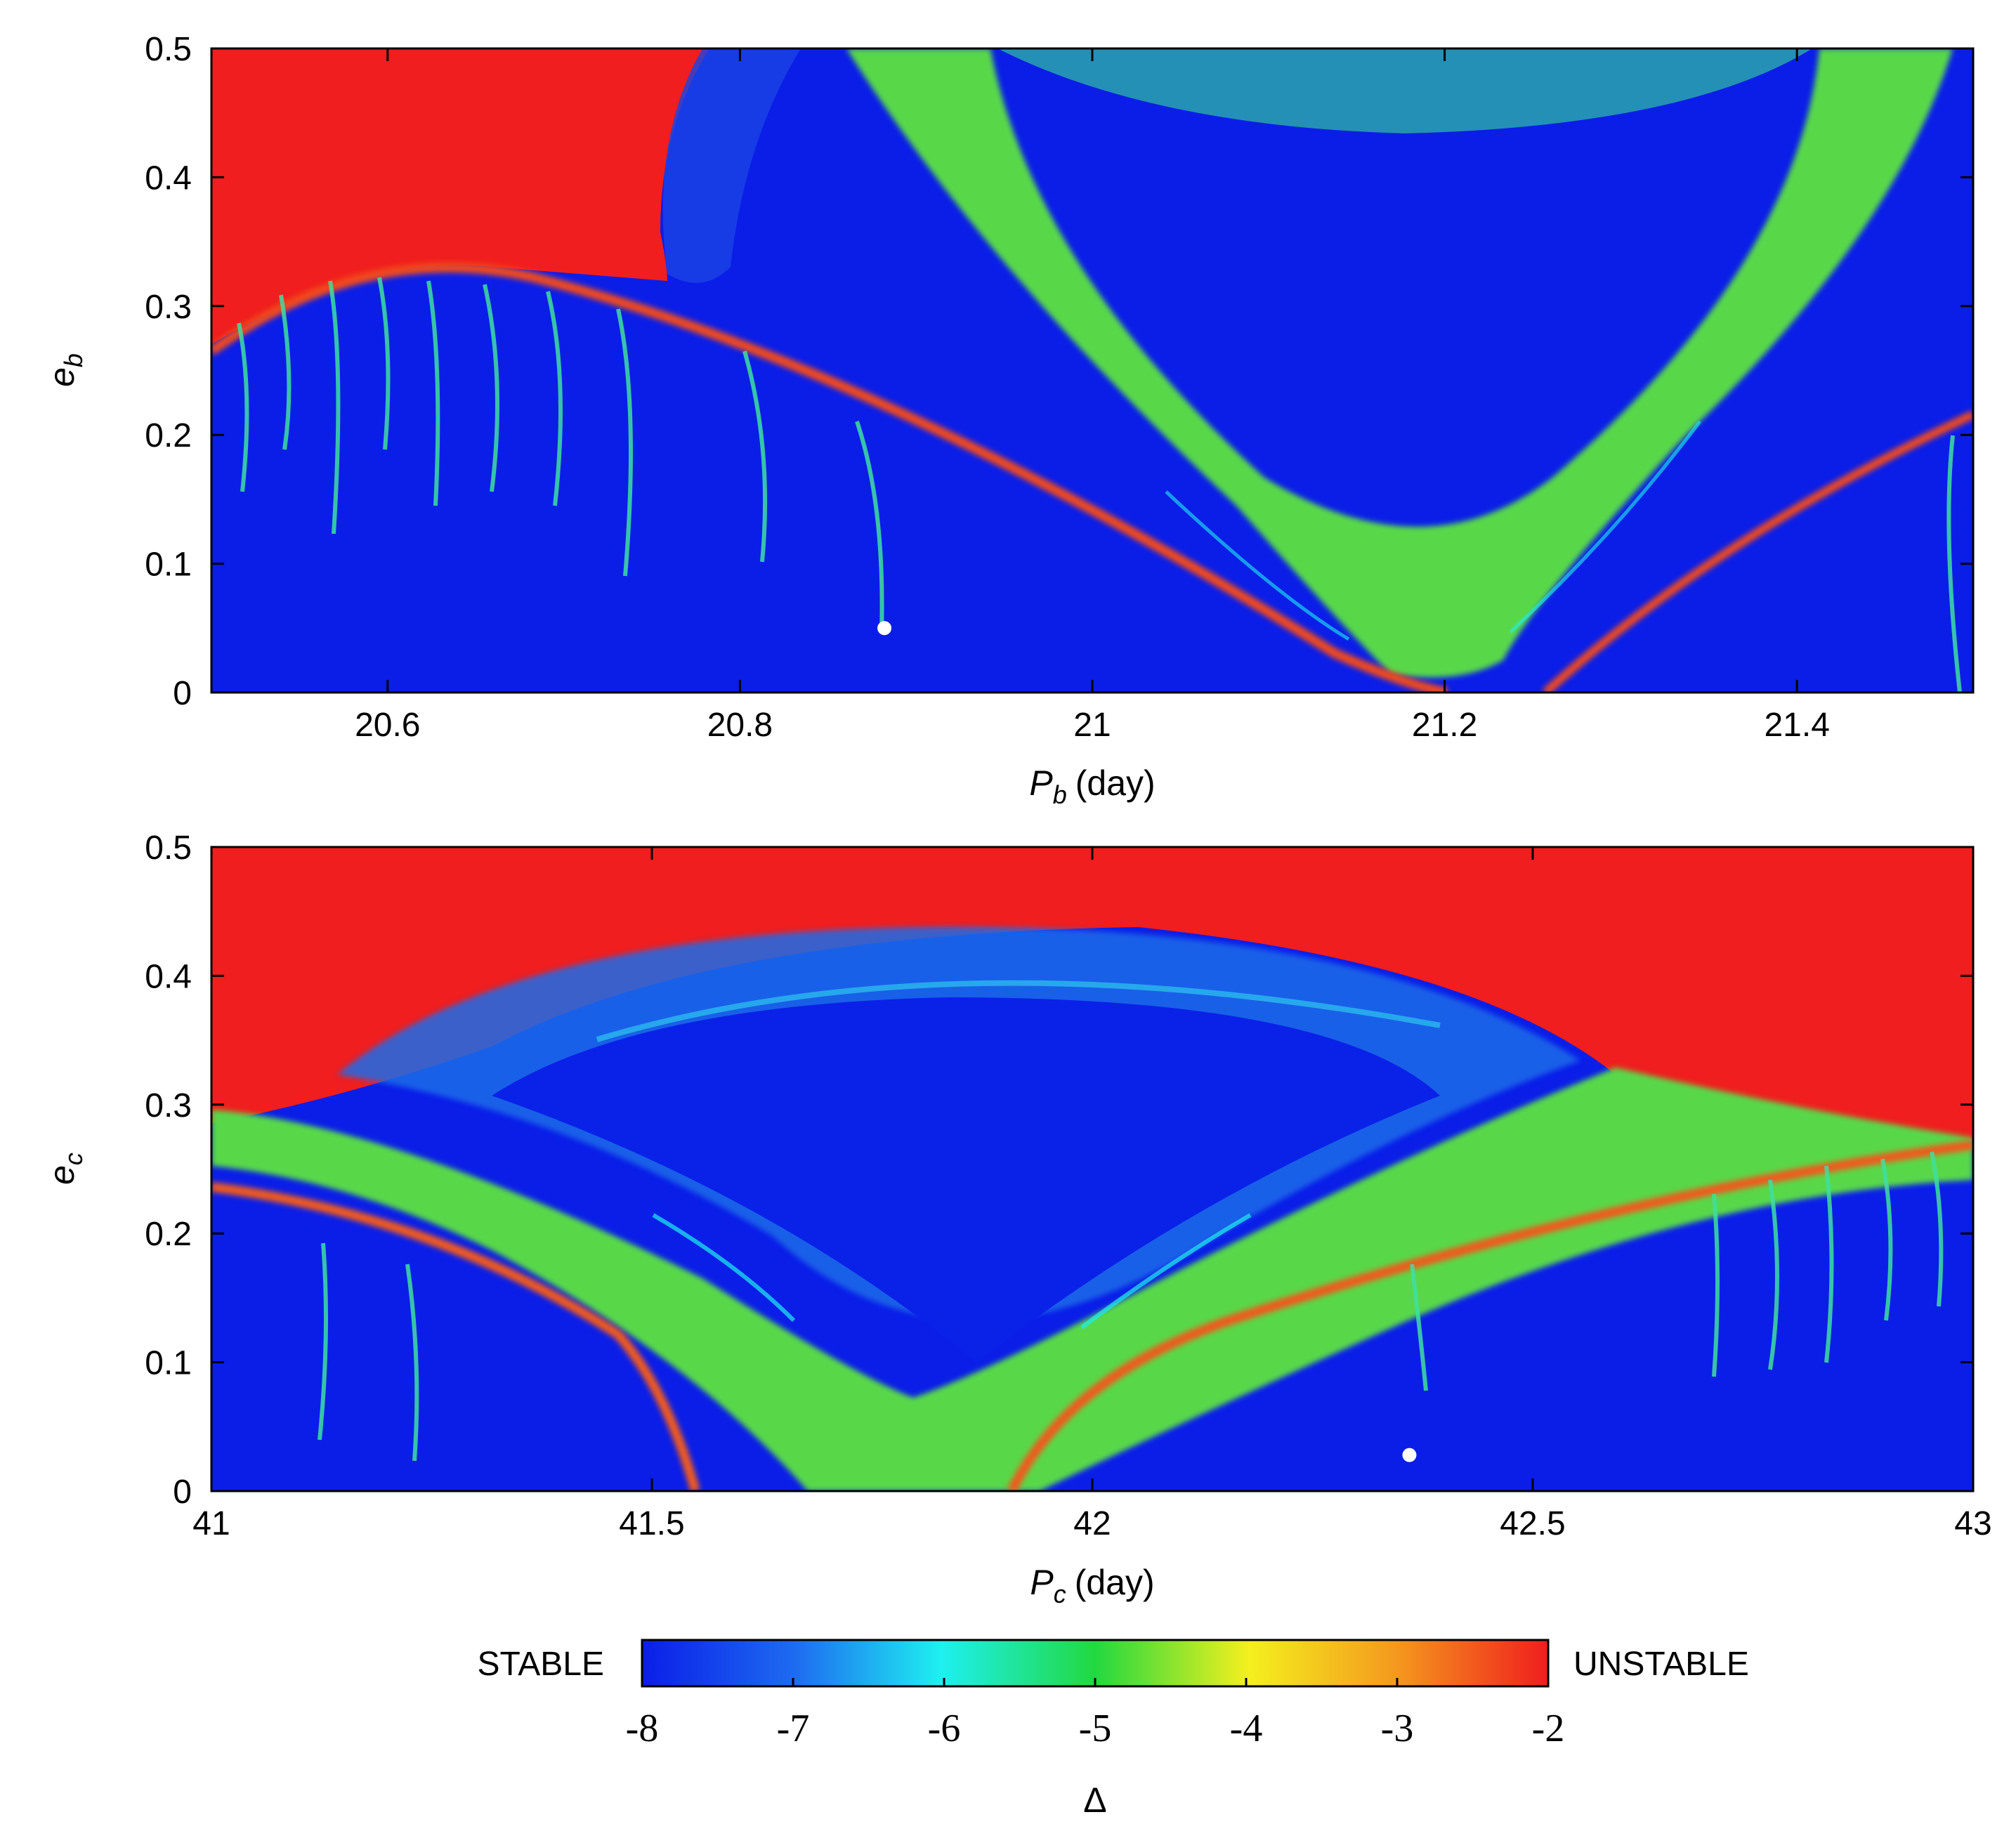 Image resolution: width=2016 pixels, height=1824 pixels. I want to click on colorbar-tick-label: -3, so click(1397, 1729).